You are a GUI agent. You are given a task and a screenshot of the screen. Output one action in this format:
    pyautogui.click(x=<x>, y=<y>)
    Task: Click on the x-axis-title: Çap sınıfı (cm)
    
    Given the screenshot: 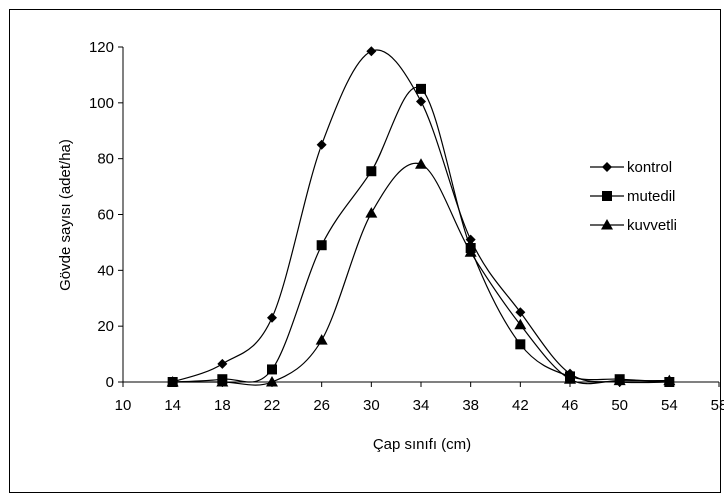 What is the action you would take?
    pyautogui.click(x=422, y=444)
    